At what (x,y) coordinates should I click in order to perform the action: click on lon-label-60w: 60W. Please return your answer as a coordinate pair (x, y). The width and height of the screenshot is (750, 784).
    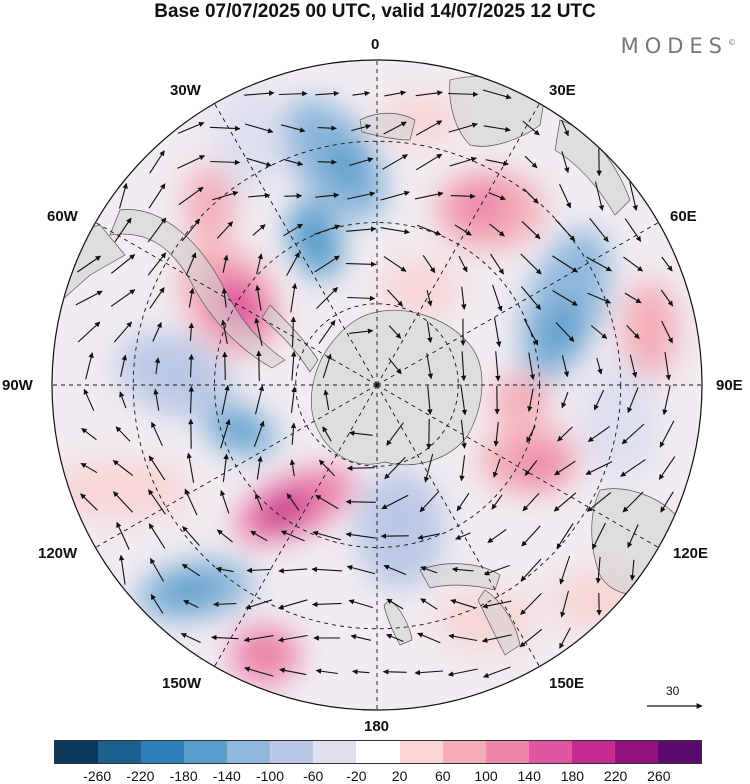
    Looking at the image, I should click on (62, 217).